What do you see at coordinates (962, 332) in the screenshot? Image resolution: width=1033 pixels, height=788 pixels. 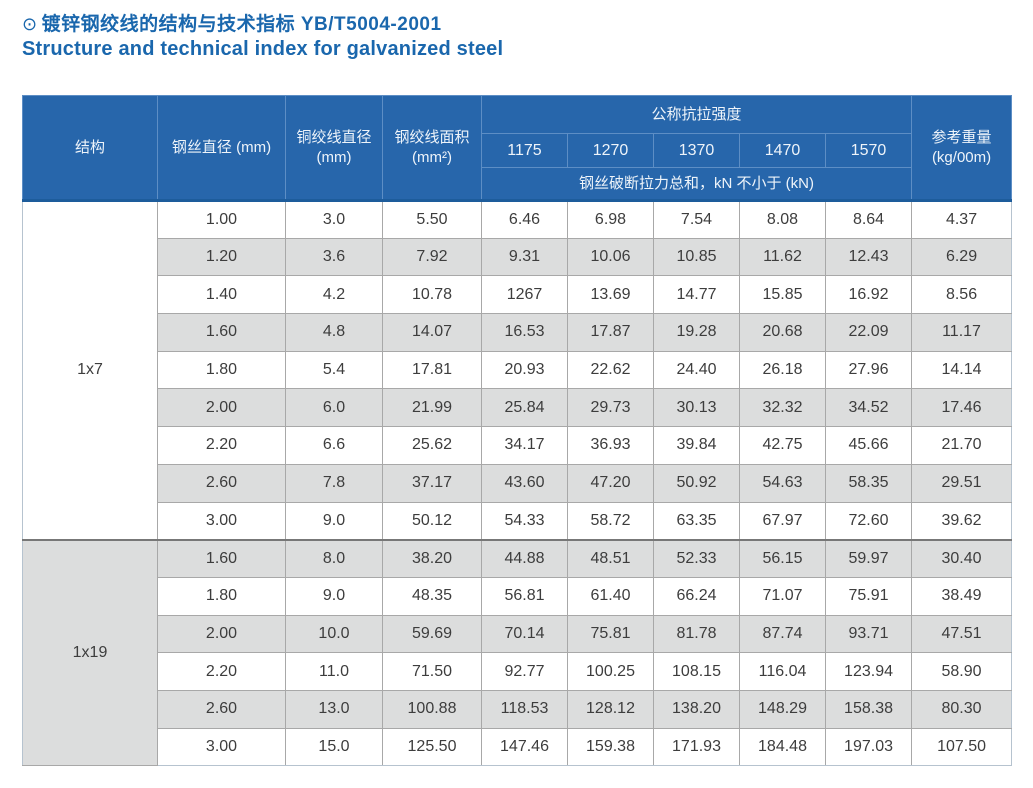 I see `cell: 11.17` at bounding box center [962, 332].